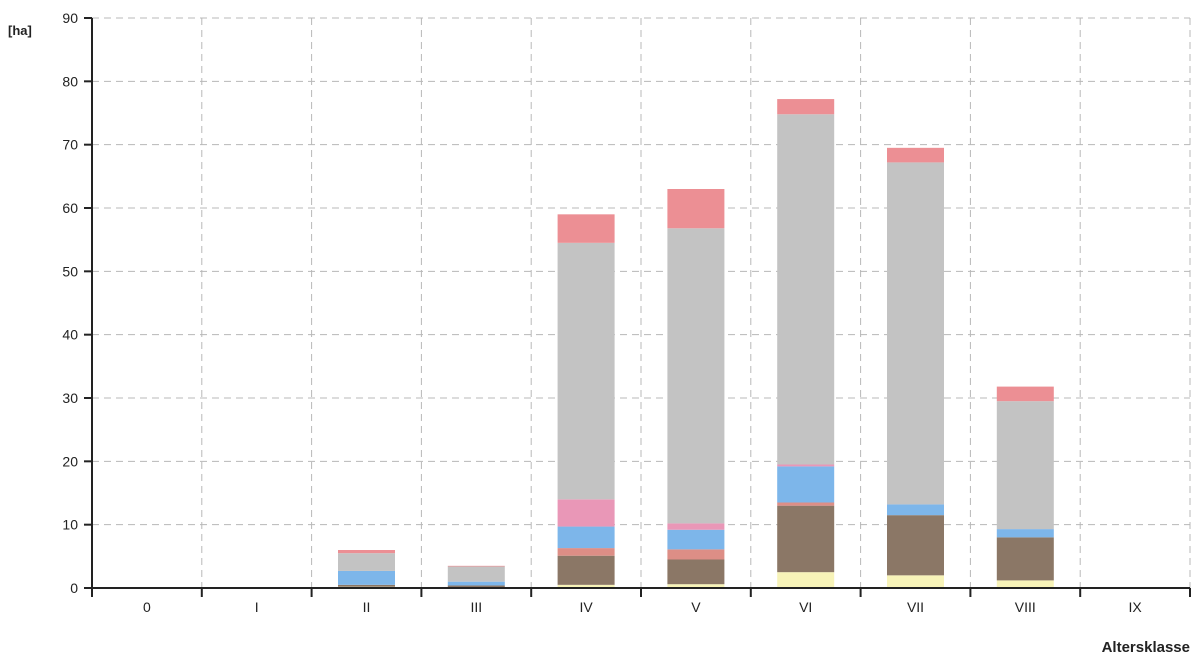 The width and height of the screenshot is (1195, 659). Describe the element at coordinates (367, 607) in the screenshot. I see `x-tick-label: II` at that location.